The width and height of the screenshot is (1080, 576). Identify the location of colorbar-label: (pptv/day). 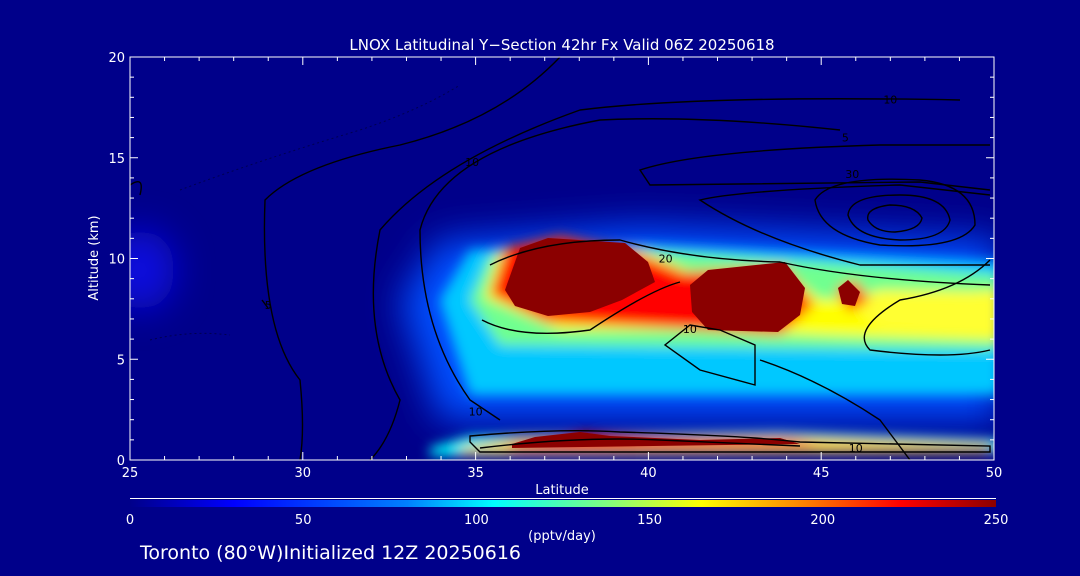
(562, 536).